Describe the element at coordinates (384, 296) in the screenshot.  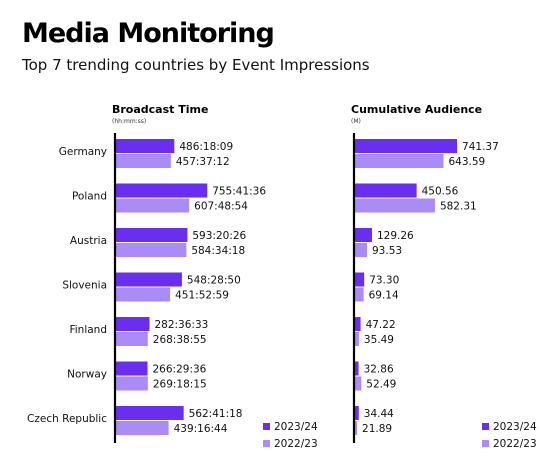
I see `panel-2-data-label-3-1: 69.14` at that location.